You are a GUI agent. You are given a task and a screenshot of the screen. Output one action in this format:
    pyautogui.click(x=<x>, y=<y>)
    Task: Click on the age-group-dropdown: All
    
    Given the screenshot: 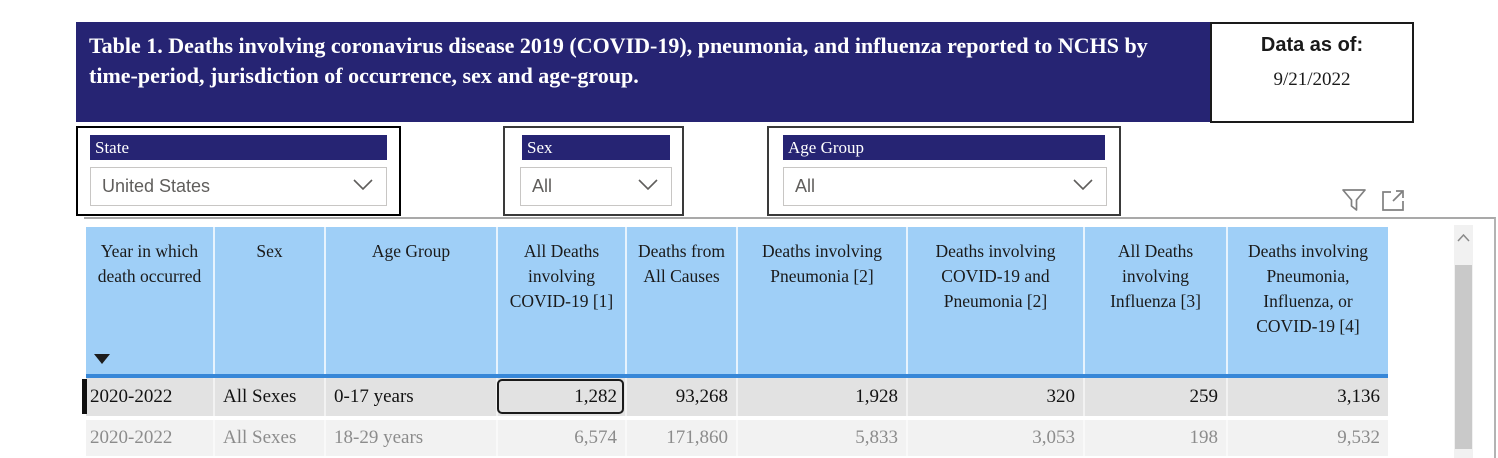 What is the action you would take?
    pyautogui.click(x=945, y=186)
    